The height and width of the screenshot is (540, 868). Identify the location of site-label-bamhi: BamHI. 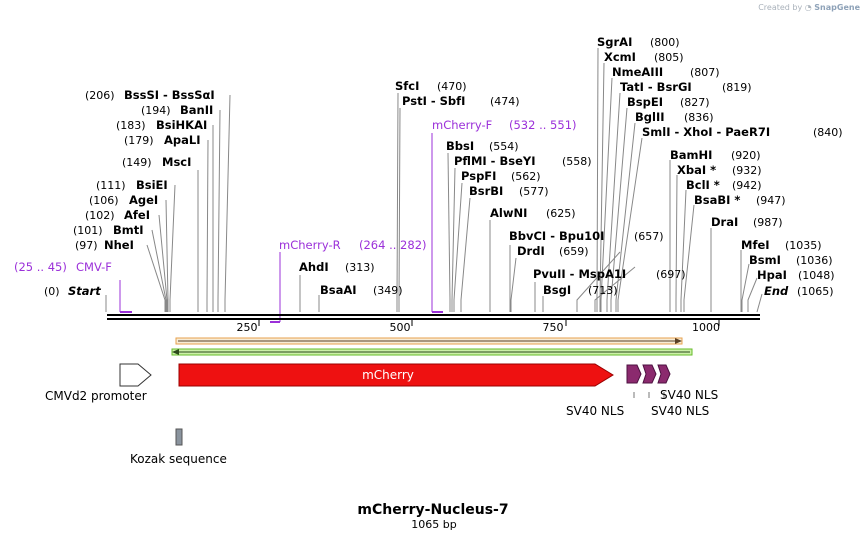
(691, 155).